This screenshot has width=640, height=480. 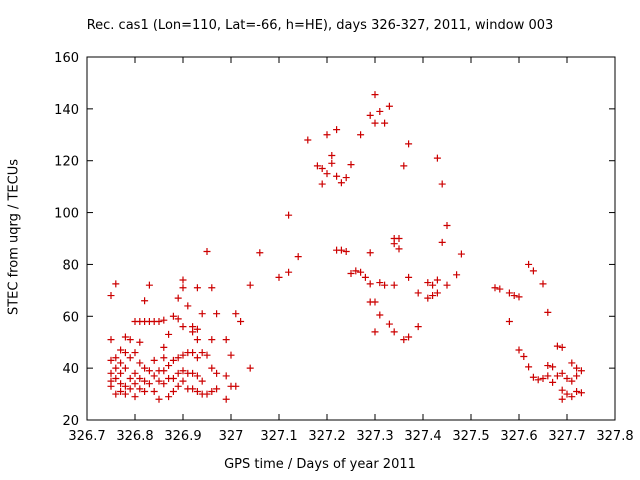 What do you see at coordinates (422, 436) in the screenshot?
I see `x-tick-label: 327.4` at bounding box center [422, 436].